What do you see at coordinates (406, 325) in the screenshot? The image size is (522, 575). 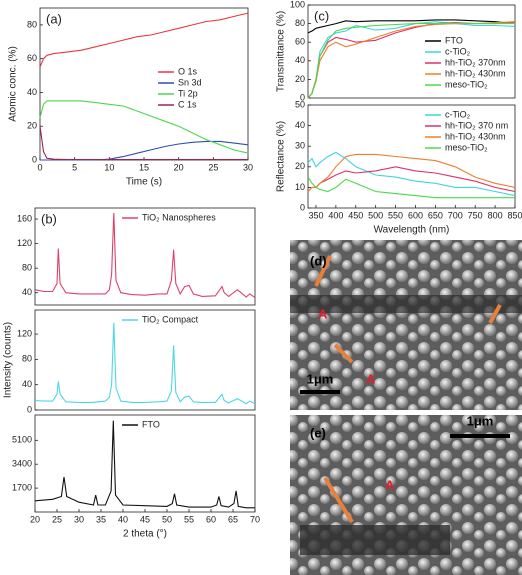 I see `micrograph` at bounding box center [406, 325].